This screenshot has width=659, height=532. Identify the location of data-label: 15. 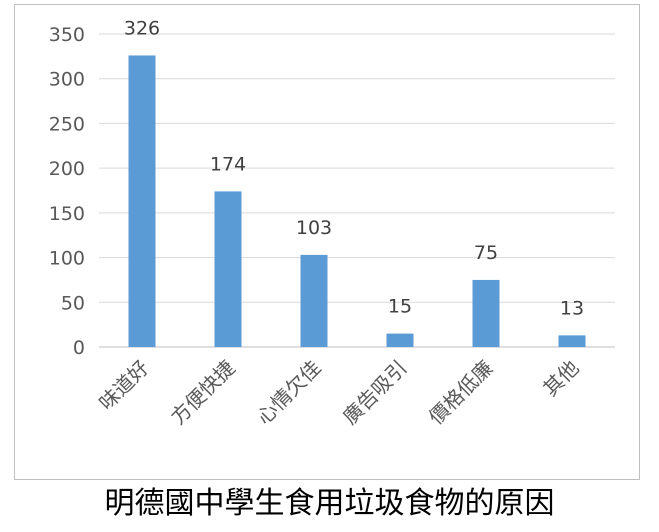
(400, 307).